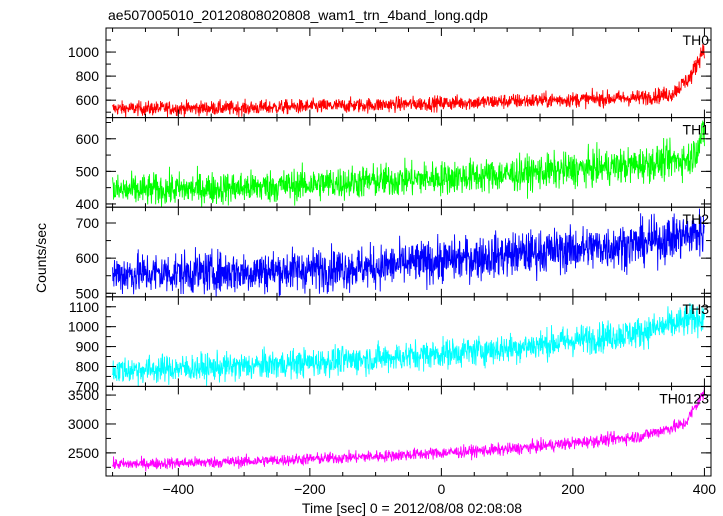 This screenshot has height=516, width=723. I want to click on panel-frame, so click(408, 252).